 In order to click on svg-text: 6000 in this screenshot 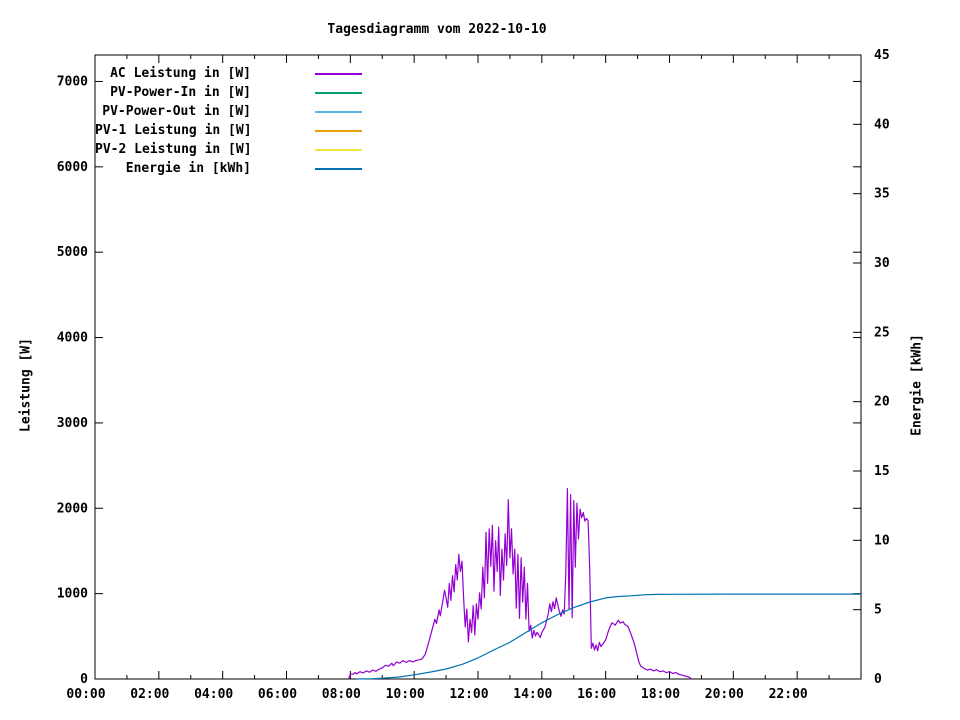, I will do `click(72, 167)`.